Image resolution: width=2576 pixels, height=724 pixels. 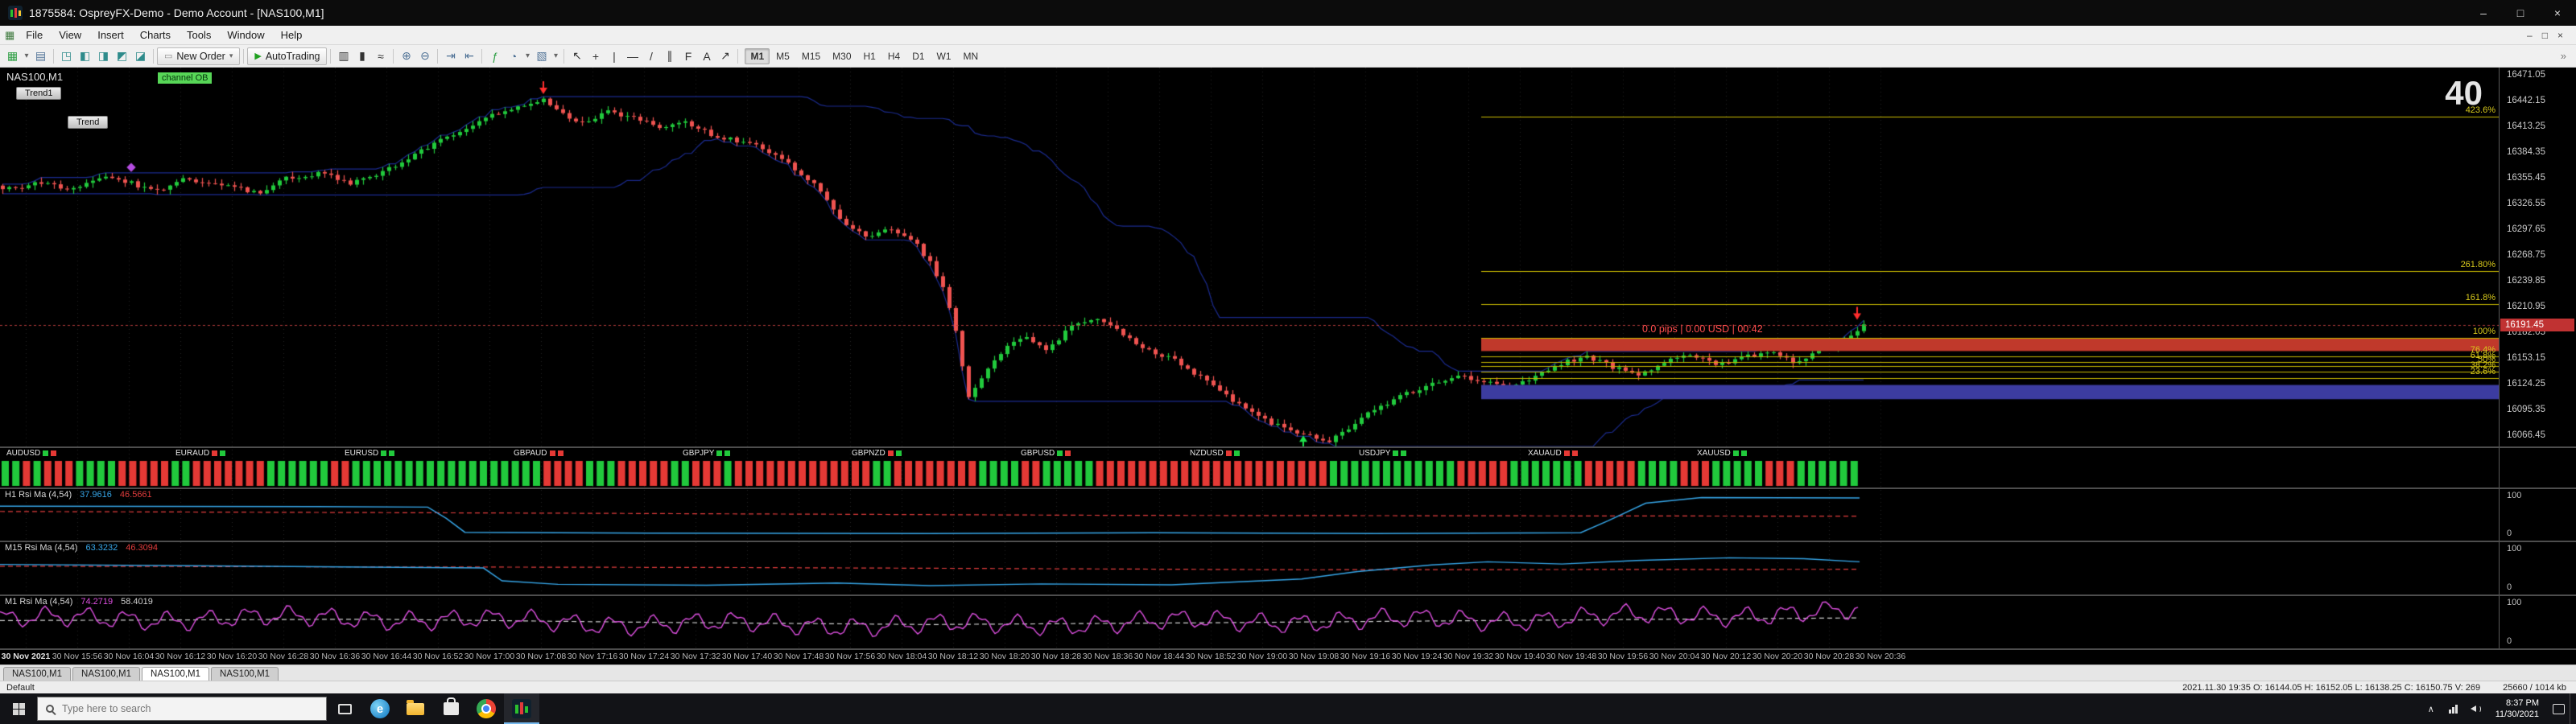 I want to click on bar-chart-icon: ▥, so click(x=343, y=55).